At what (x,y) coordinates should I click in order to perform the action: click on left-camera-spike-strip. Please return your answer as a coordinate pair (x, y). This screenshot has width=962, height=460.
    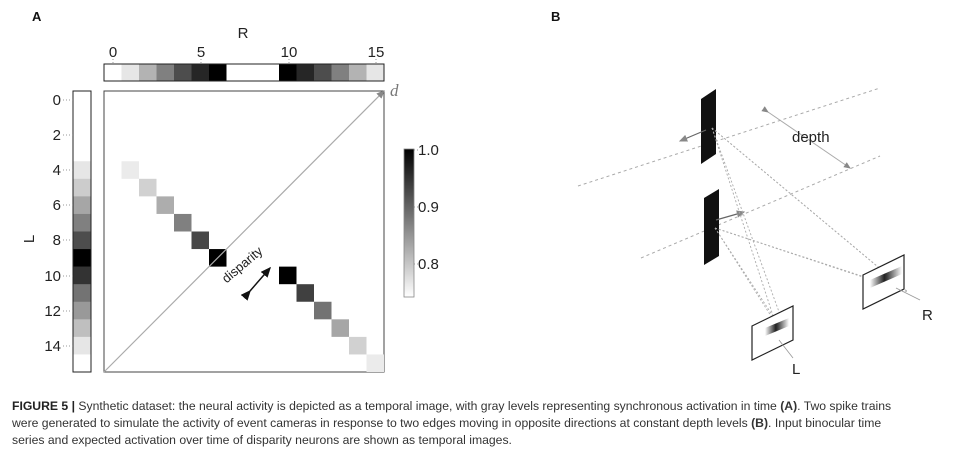
    Looking at the image, I should click on (777, 327).